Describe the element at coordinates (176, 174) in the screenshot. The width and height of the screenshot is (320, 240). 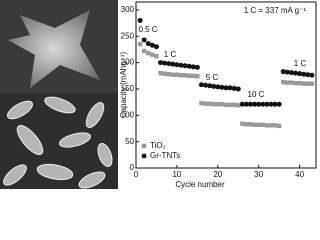
I see `x-tick-label: 10` at that location.